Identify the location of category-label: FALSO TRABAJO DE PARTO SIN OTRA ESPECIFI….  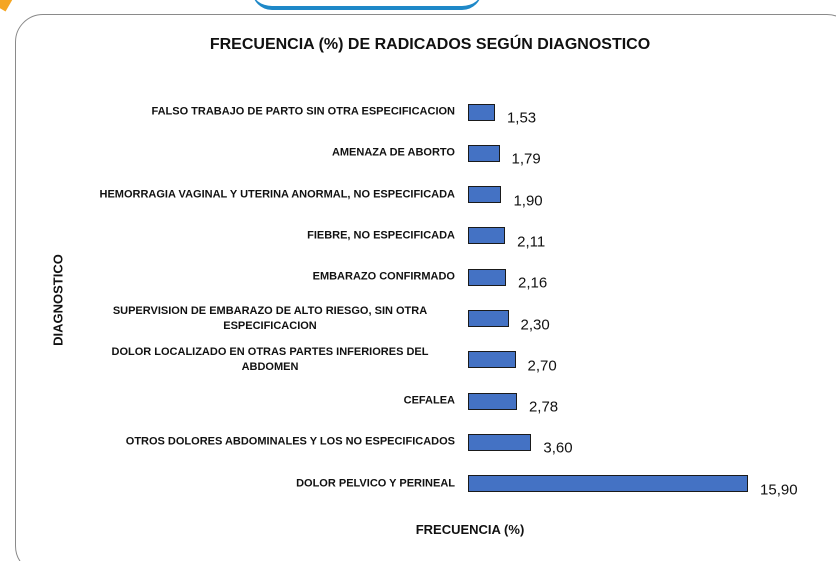
(270, 112).